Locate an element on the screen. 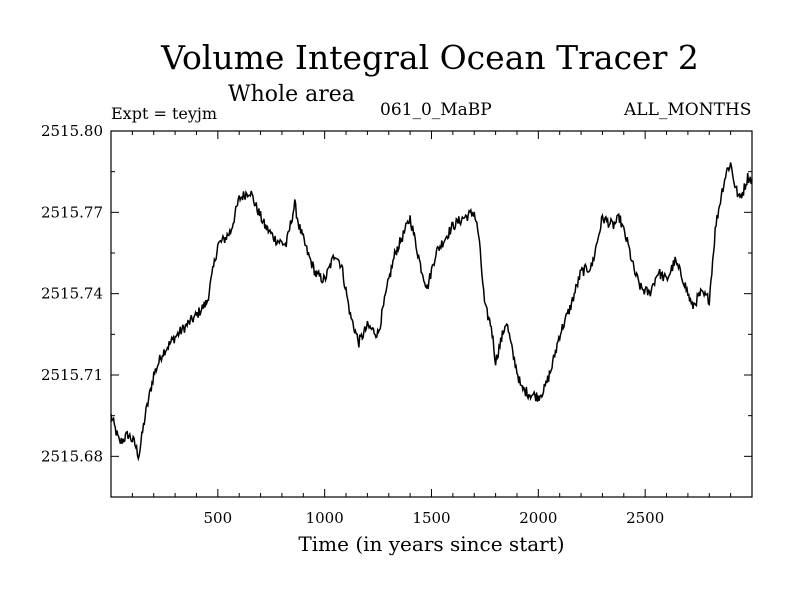 This screenshot has width=800, height=600. x-tick-label: 1500 is located at coordinates (431, 518).